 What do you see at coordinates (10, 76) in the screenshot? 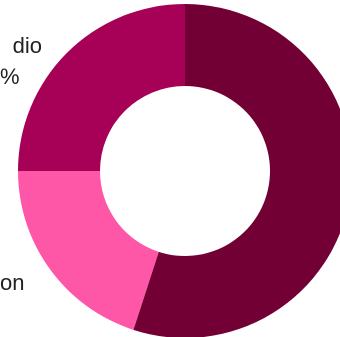
I see `slice-label-fragment-2: %` at bounding box center [10, 76].